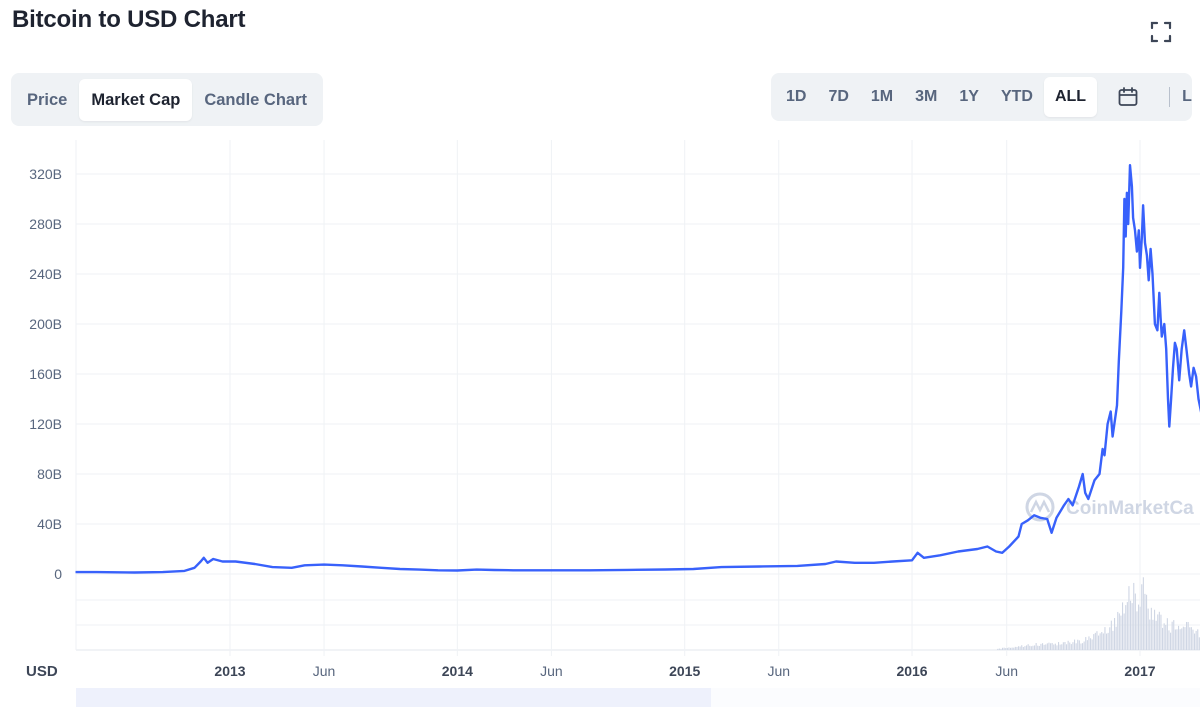  Describe the element at coordinates (1070, 97) in the screenshot. I see `range-all: ALL` at that location.